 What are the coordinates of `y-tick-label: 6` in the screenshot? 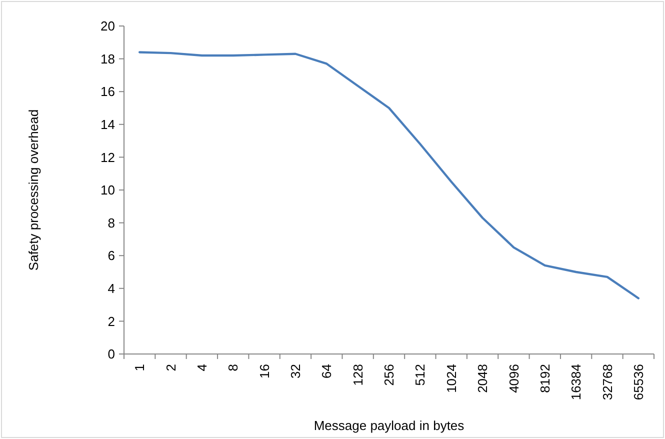 It's located at (111, 256).